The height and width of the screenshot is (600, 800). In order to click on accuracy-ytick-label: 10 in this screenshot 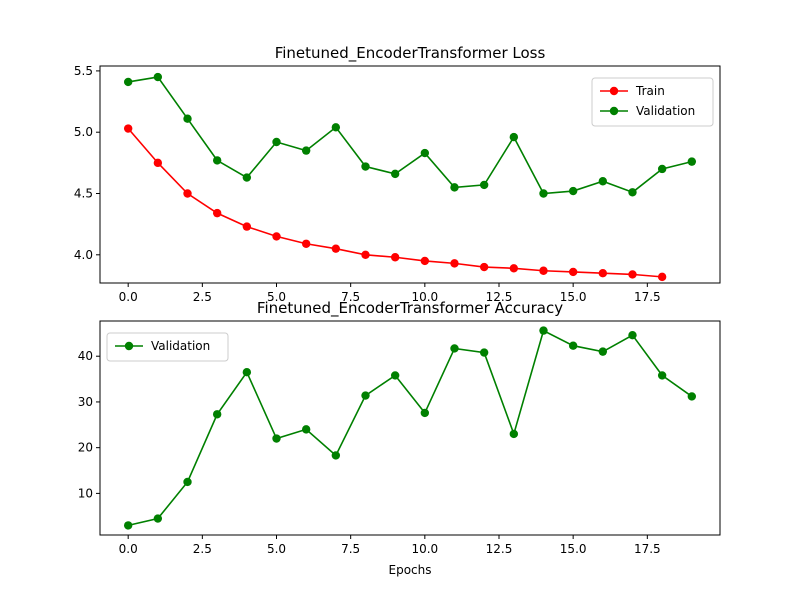, I will do `click(85, 493)`.